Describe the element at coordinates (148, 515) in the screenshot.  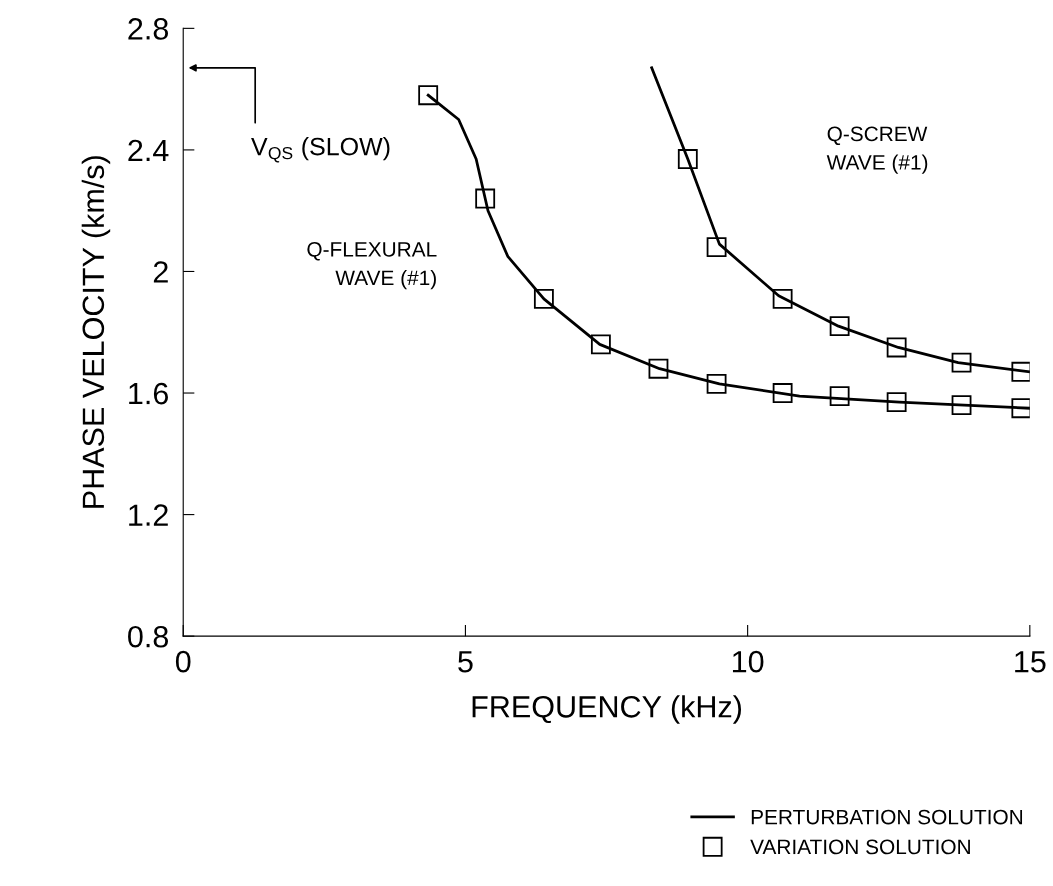
I see `y-tick-label: 1.2` at that location.